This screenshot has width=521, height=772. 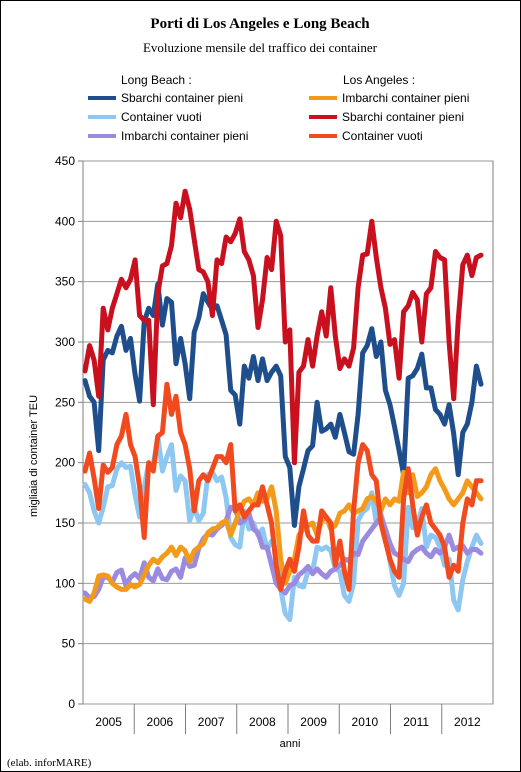 I want to click on y-axis-label: migliaia di container TEU, so click(x=34, y=456).